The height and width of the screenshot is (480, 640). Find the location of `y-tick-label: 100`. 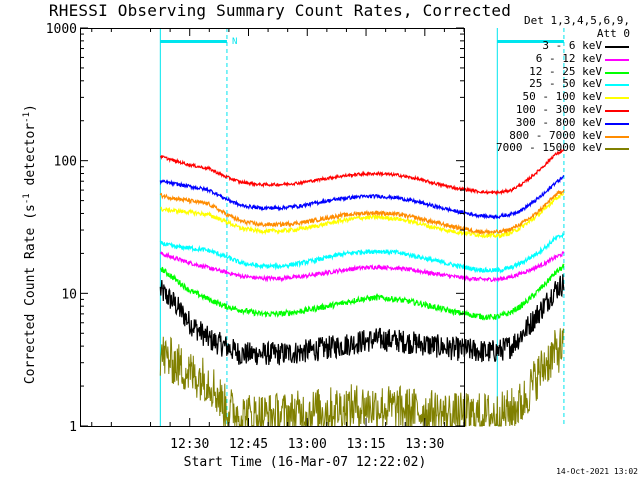

y-tick-label: 100 is located at coordinates (65, 162).